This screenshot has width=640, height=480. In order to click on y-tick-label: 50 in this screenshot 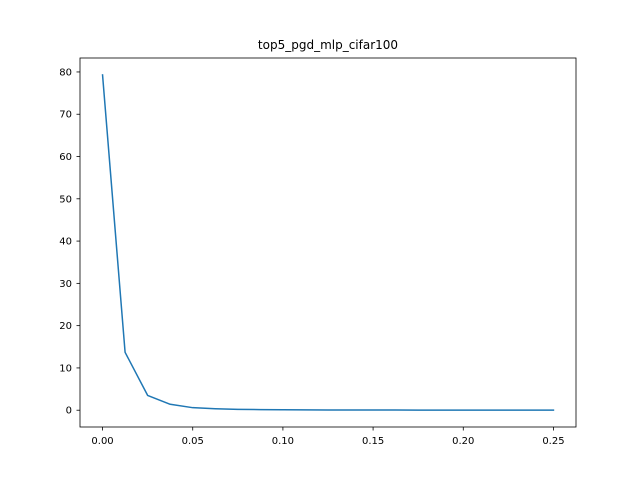, I will do `click(65, 199)`.